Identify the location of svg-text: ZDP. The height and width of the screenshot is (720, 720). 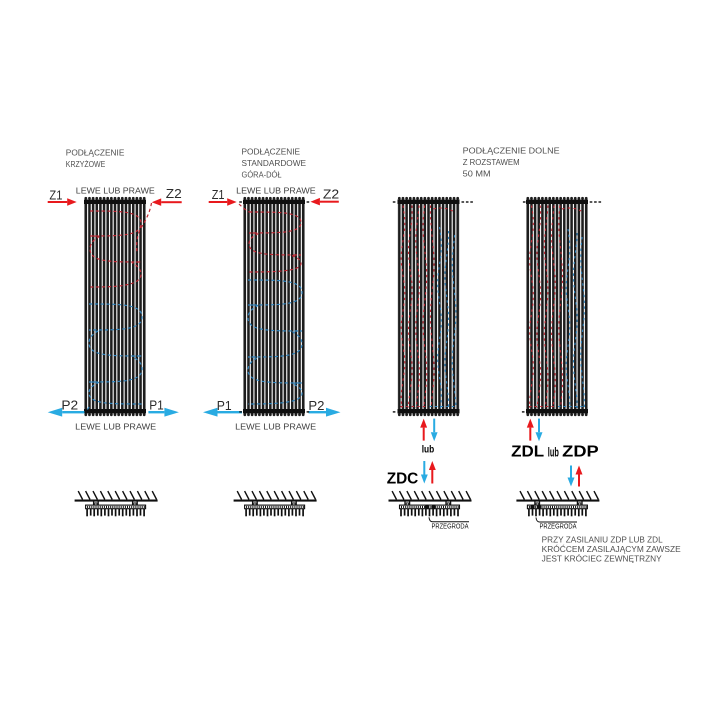
(580, 451).